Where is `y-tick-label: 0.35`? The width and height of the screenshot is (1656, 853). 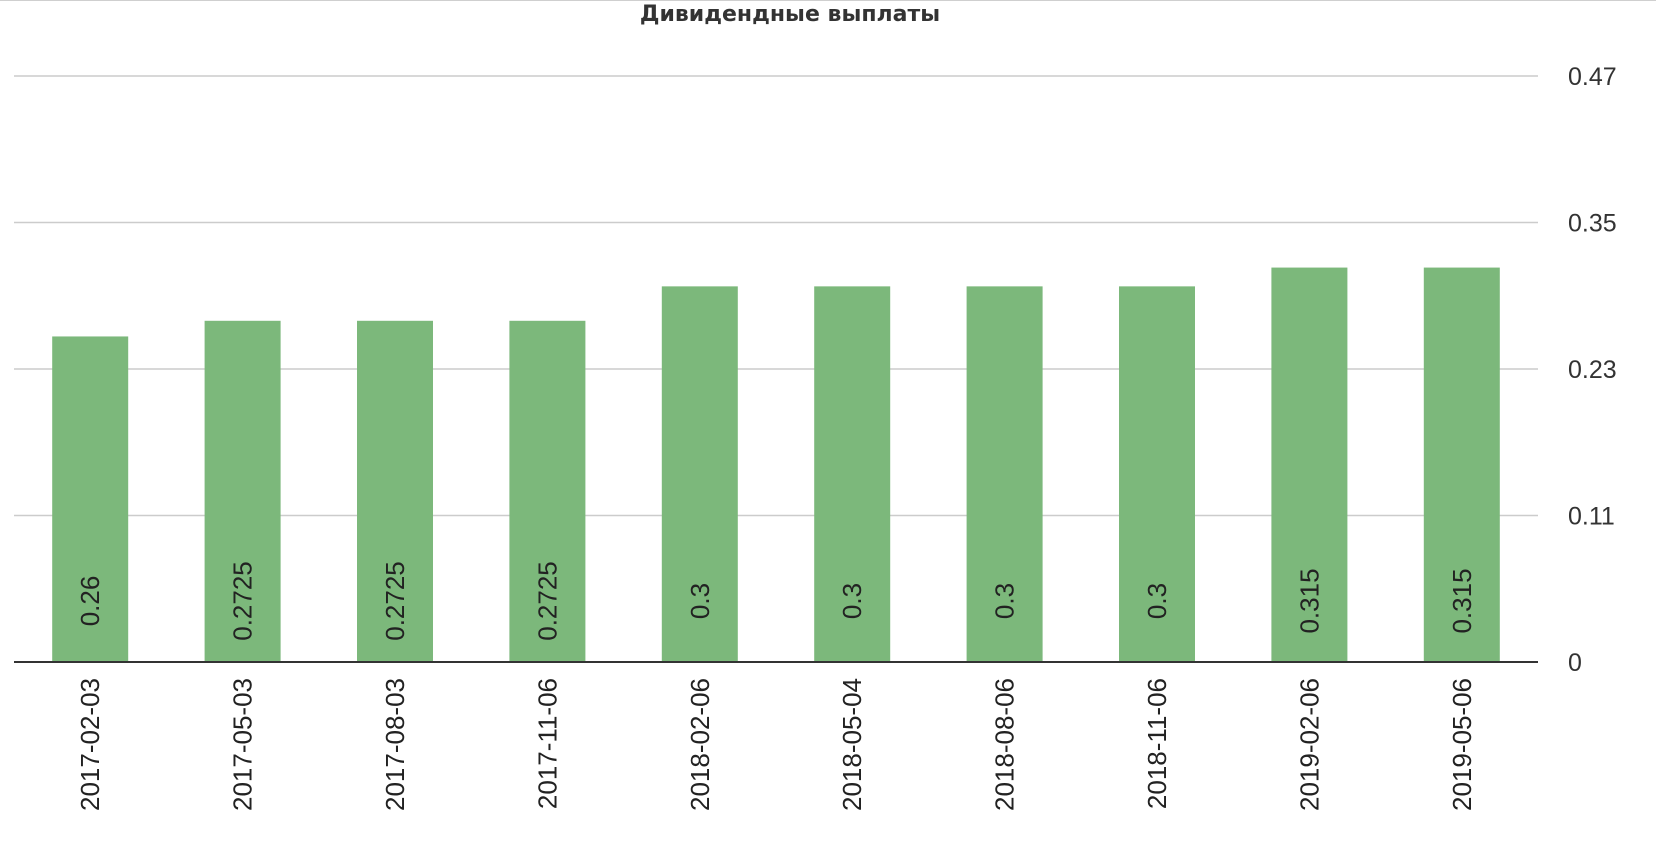 y-tick-label: 0.35 is located at coordinates (1592, 224).